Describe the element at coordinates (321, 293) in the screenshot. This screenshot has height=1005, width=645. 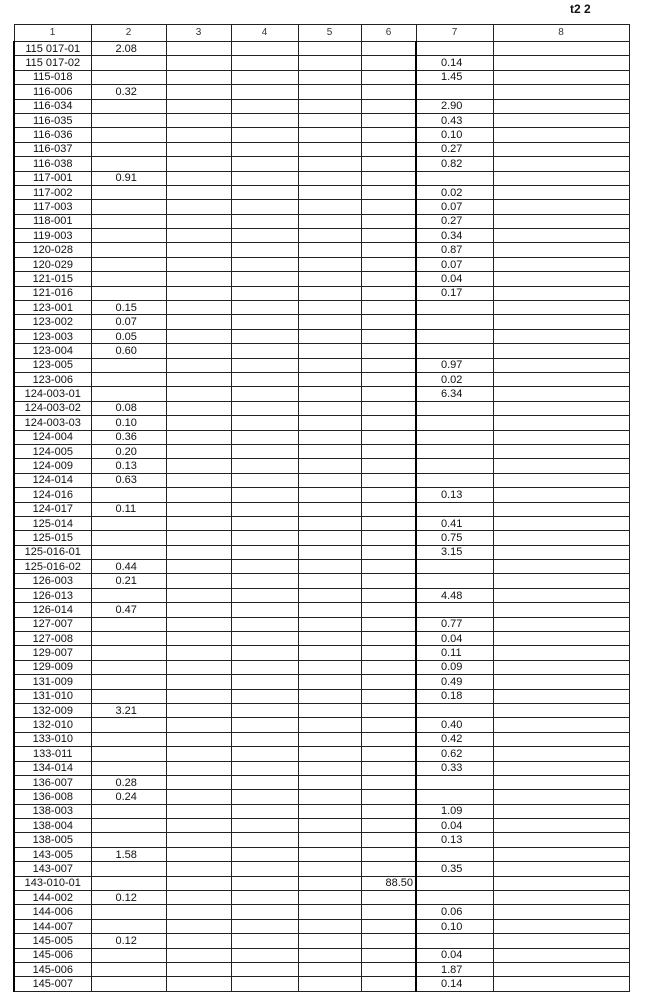
I see `table-row: 121-016 0.17` at that location.